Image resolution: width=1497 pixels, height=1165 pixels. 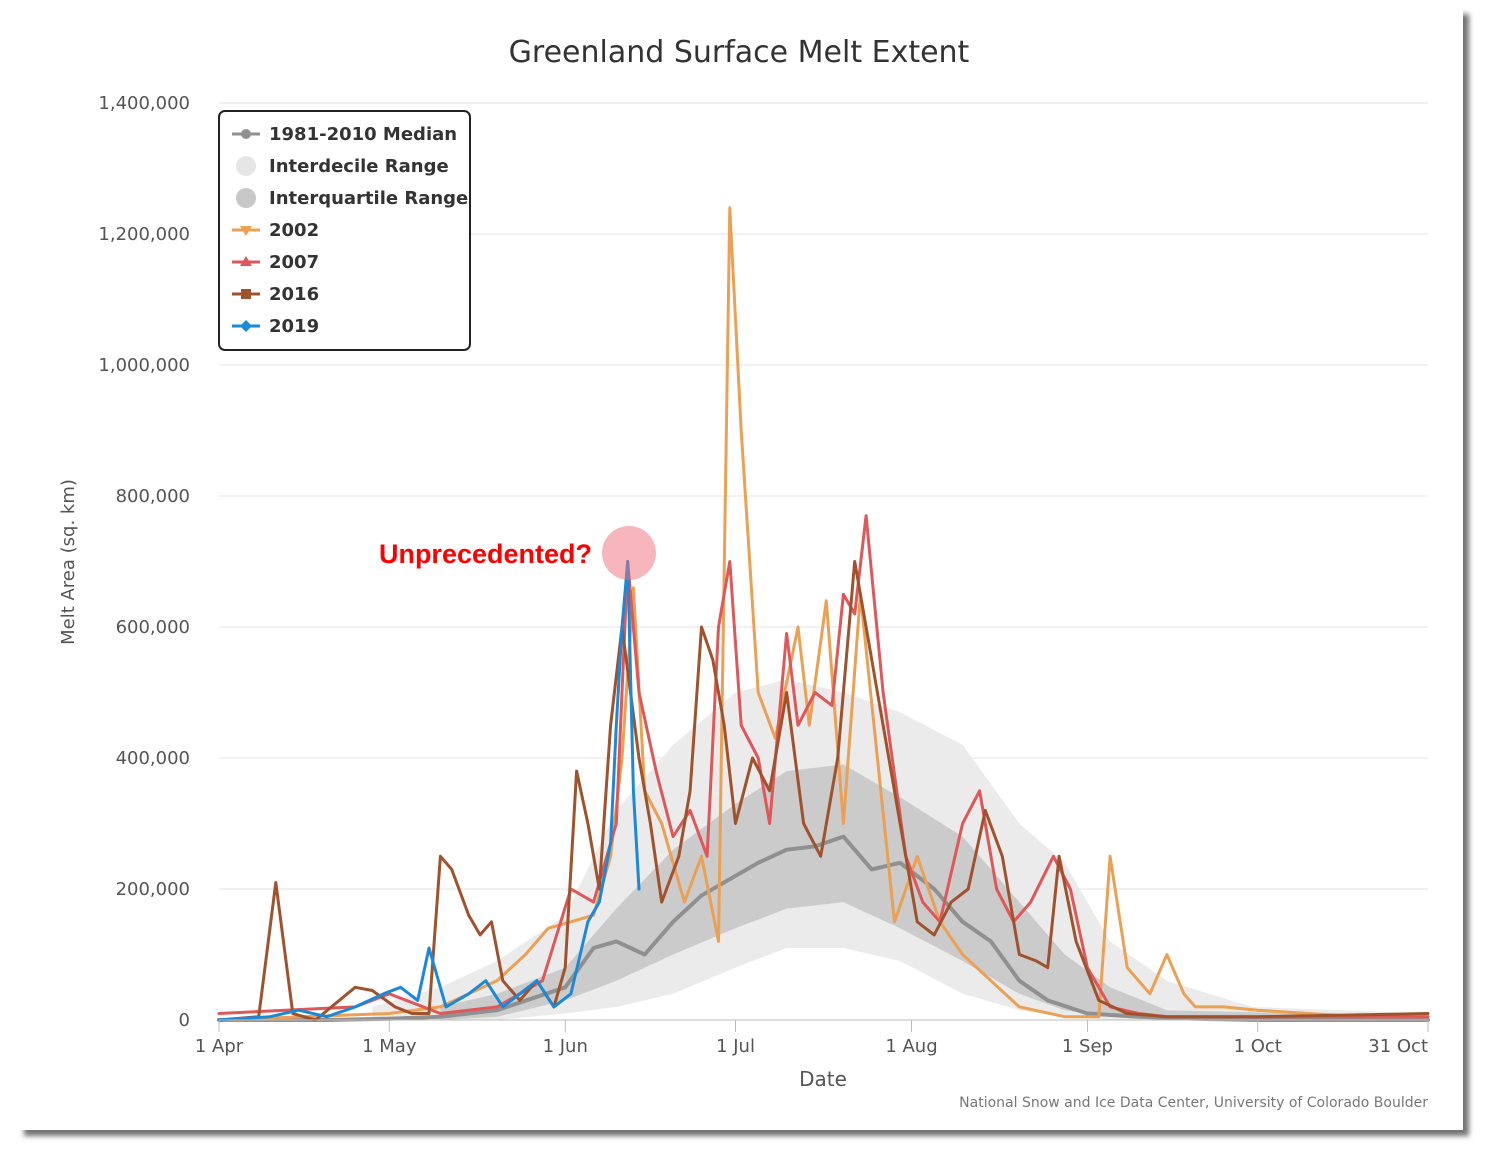 What do you see at coordinates (1258, 1046) in the screenshot?
I see `x-tick-label: 1 Oct` at bounding box center [1258, 1046].